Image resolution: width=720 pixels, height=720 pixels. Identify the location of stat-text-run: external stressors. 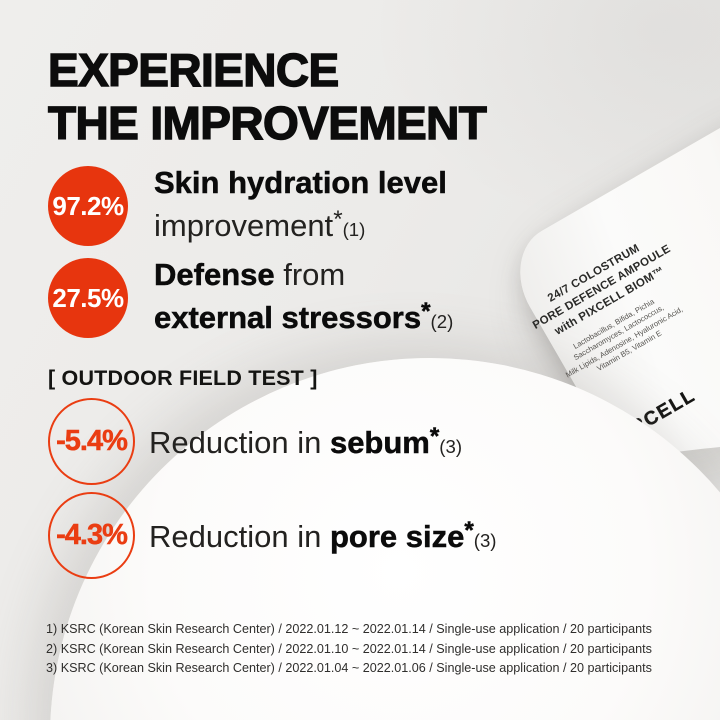
(288, 318).